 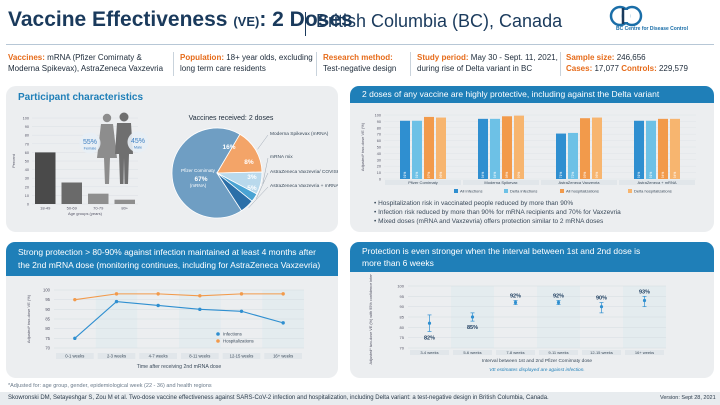 I want to click on two-dose-category-label: AstraZeneca Vaxzevria, so click(x=579, y=182).